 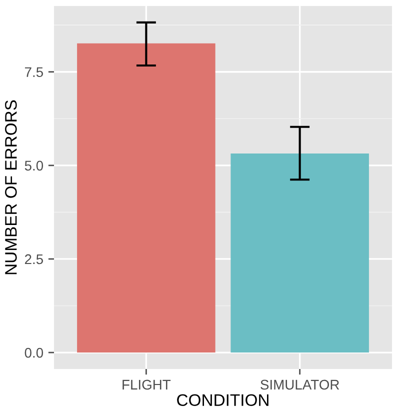 What do you see at coordinates (146, 385) in the screenshot?
I see `x-tick-label: FLIGHT` at bounding box center [146, 385].